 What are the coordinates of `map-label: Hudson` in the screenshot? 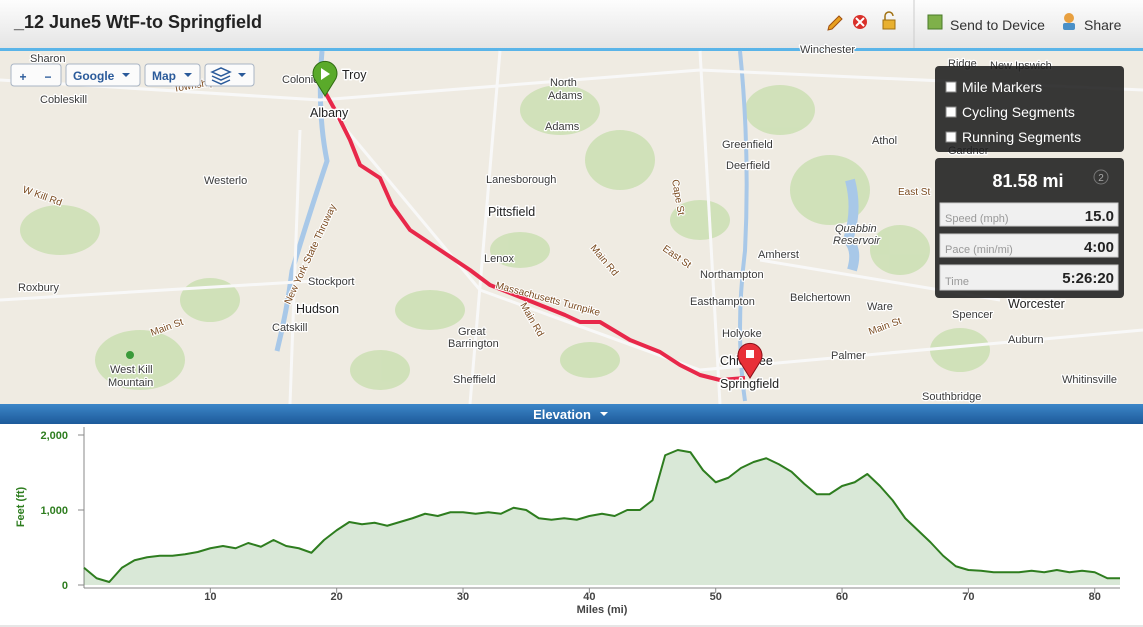 It's located at (317, 309).